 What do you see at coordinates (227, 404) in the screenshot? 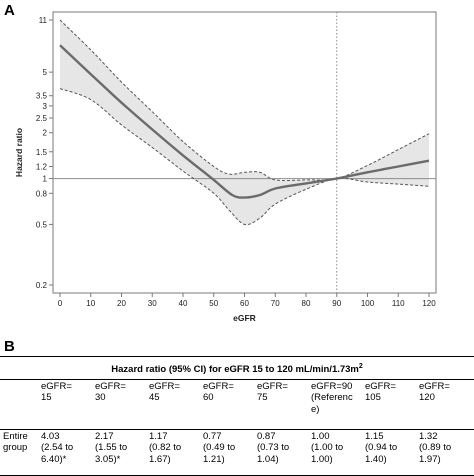
I see `table-header-cell: eGFR= 60` at bounding box center [227, 404].